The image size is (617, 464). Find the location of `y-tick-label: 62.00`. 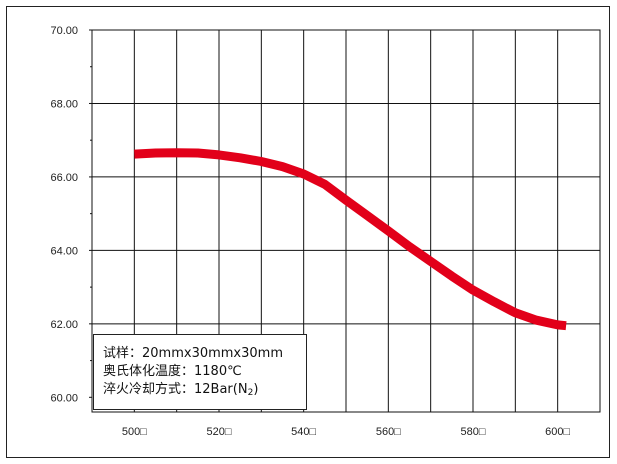

y-tick-label: 62.00 is located at coordinates (64, 325).